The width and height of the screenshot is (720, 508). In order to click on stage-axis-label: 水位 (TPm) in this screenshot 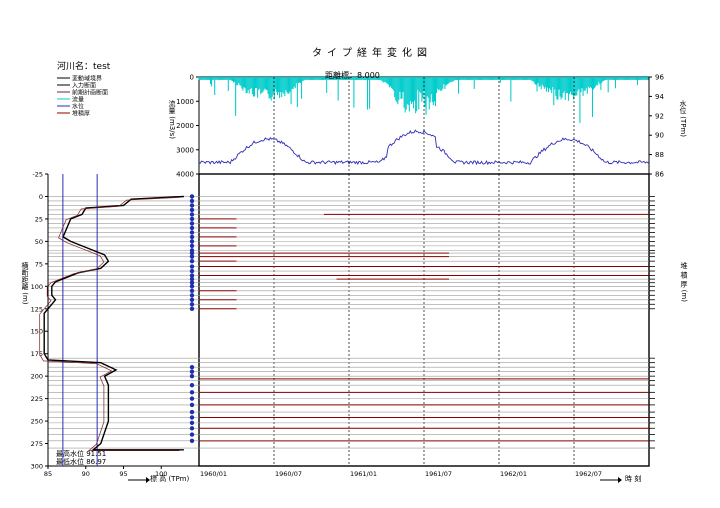, I will do `click(683, 119)`.